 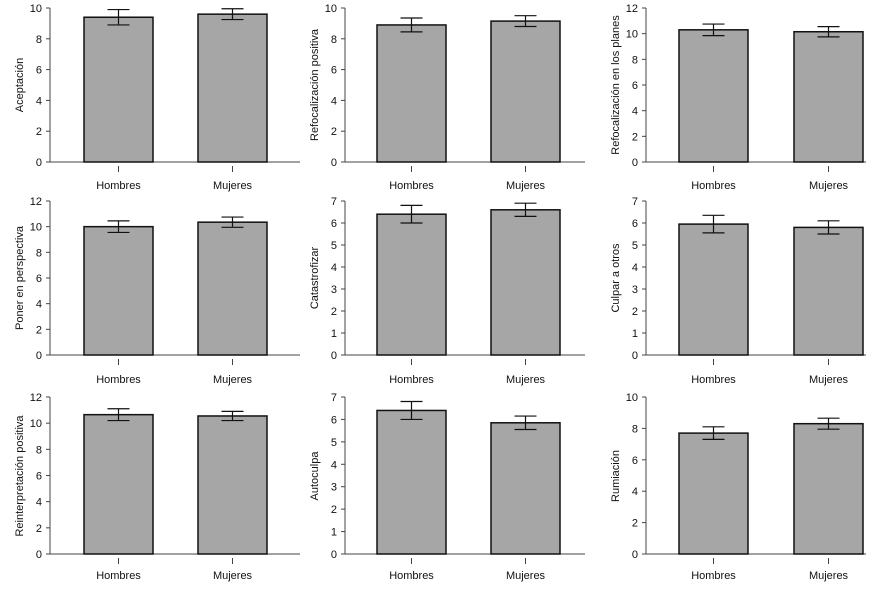 I want to click on y-tick-label: 3, so click(x=635, y=290).